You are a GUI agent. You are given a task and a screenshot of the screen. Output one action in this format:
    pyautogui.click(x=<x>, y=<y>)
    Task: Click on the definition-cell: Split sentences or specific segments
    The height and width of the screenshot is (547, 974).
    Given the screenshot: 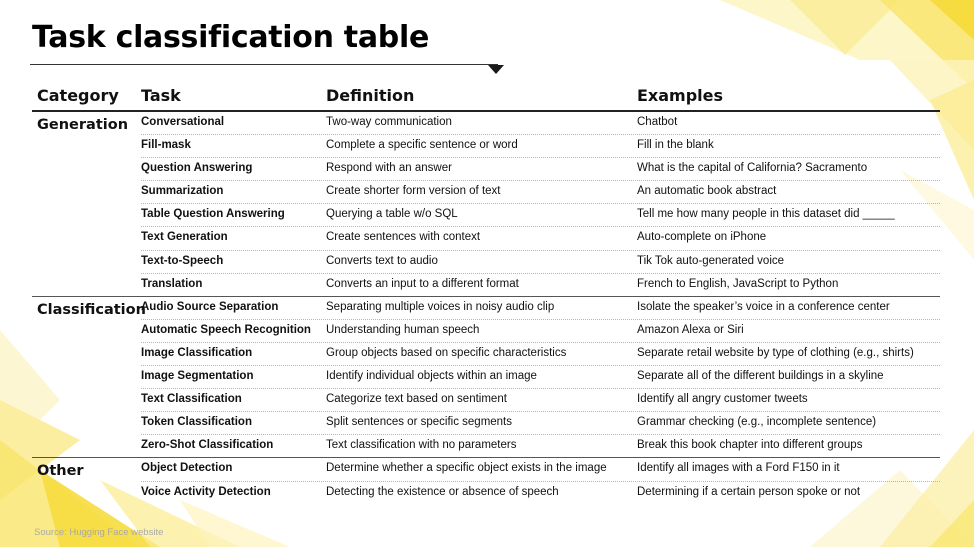 What is the action you would take?
    pyautogui.click(x=419, y=422)
    